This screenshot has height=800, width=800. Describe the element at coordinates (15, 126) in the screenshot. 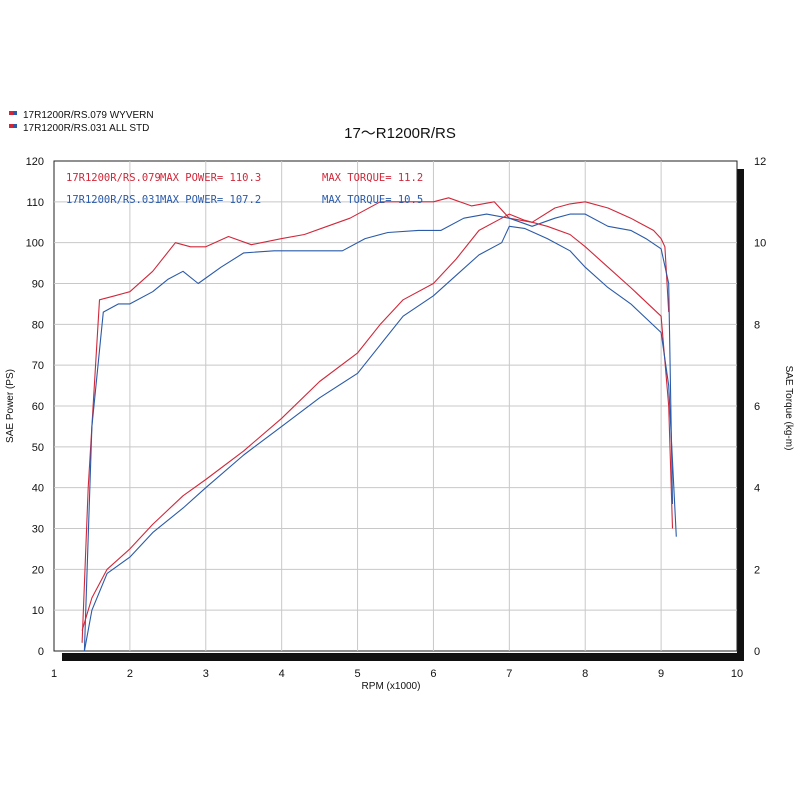

I see `legend-swatch-std-b` at that location.